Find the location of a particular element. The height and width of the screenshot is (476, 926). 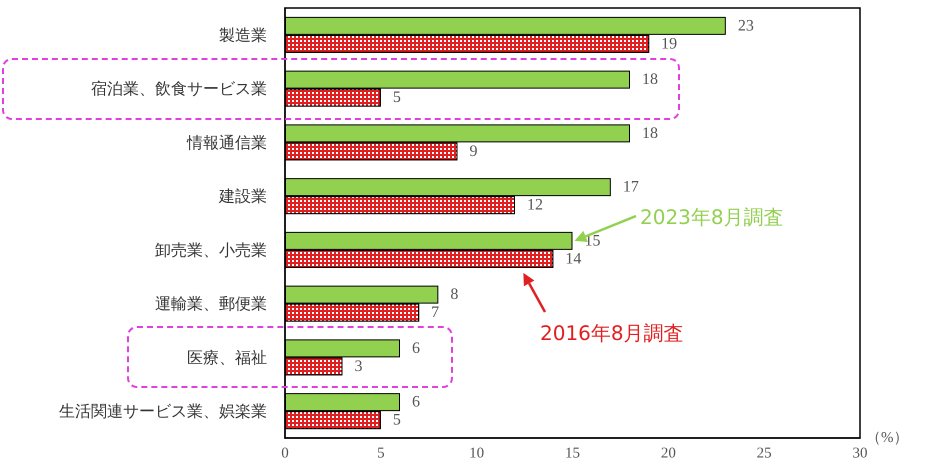

data-label: 19 is located at coordinates (669, 43).